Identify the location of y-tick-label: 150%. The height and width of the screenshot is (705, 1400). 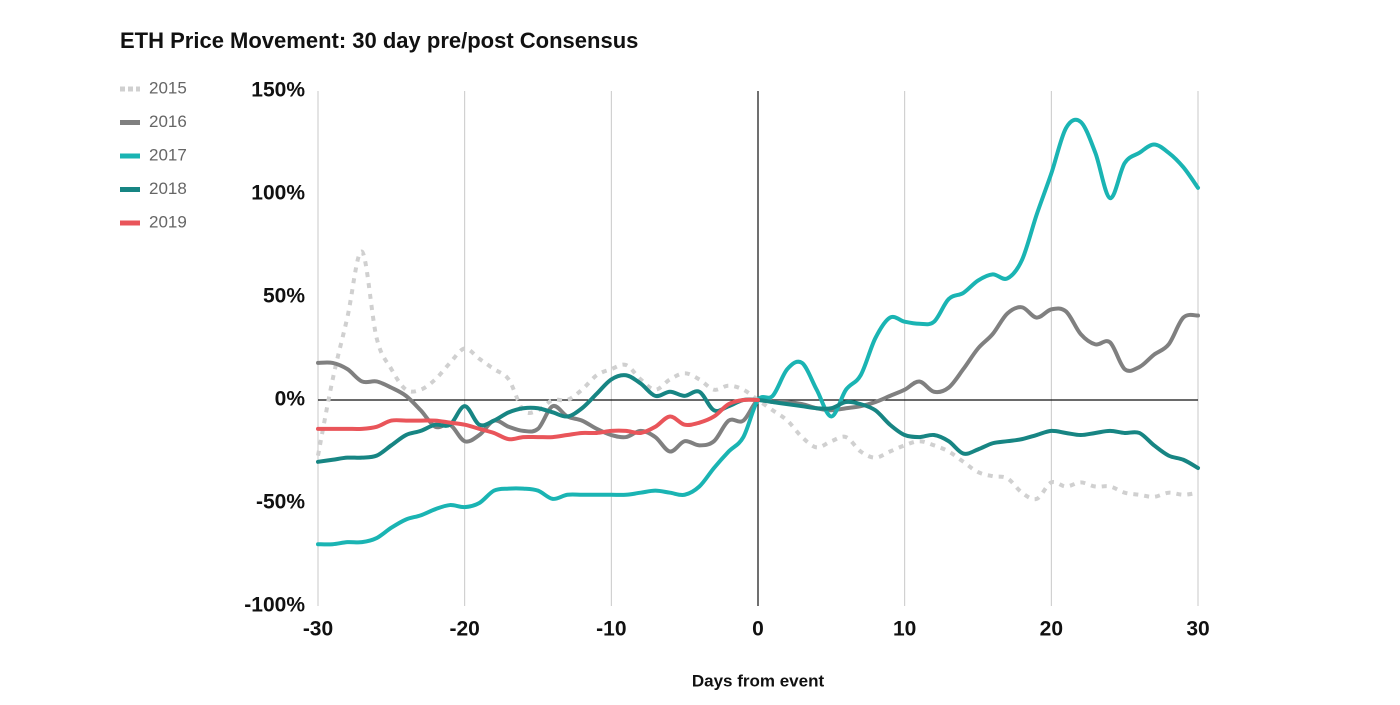
(278, 90).